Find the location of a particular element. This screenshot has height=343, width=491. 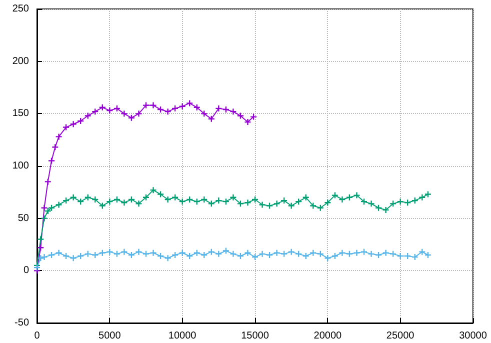

x-tick-label: 30000 is located at coordinates (473, 336).